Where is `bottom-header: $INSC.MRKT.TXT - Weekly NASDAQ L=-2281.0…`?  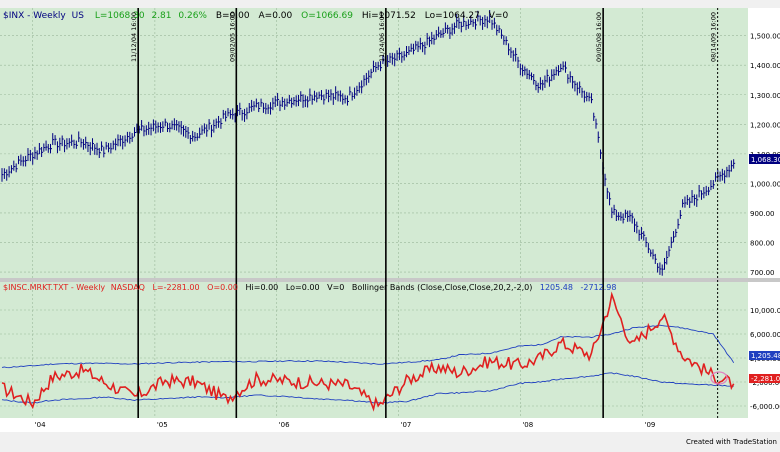 bottom-header: $INSC.MRKT.TXT - Weekly NASDAQ L=-2281.0… is located at coordinates (309, 287).